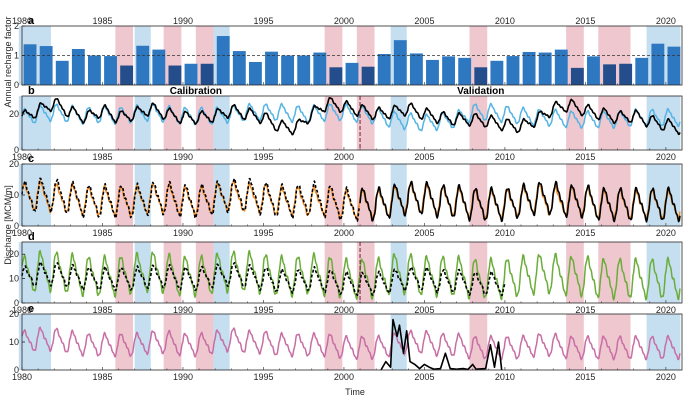 Image resolution: width=685 pixels, height=400 pixels. I want to click on bar-1993, so click(239, 68).